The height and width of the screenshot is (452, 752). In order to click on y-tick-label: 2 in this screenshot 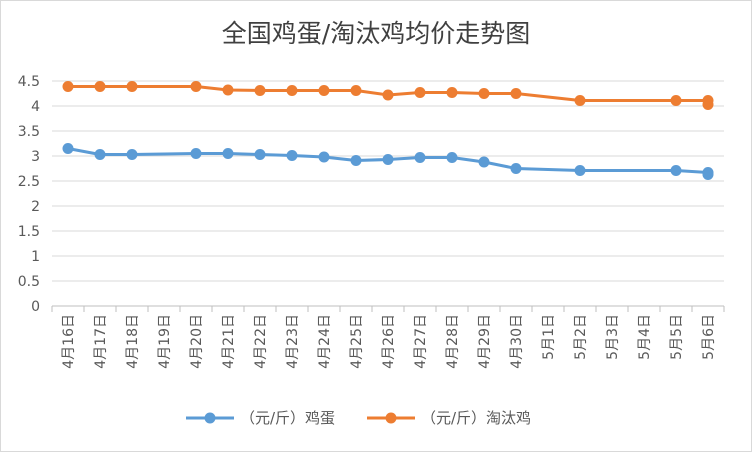, I will do `click(35, 207)`.